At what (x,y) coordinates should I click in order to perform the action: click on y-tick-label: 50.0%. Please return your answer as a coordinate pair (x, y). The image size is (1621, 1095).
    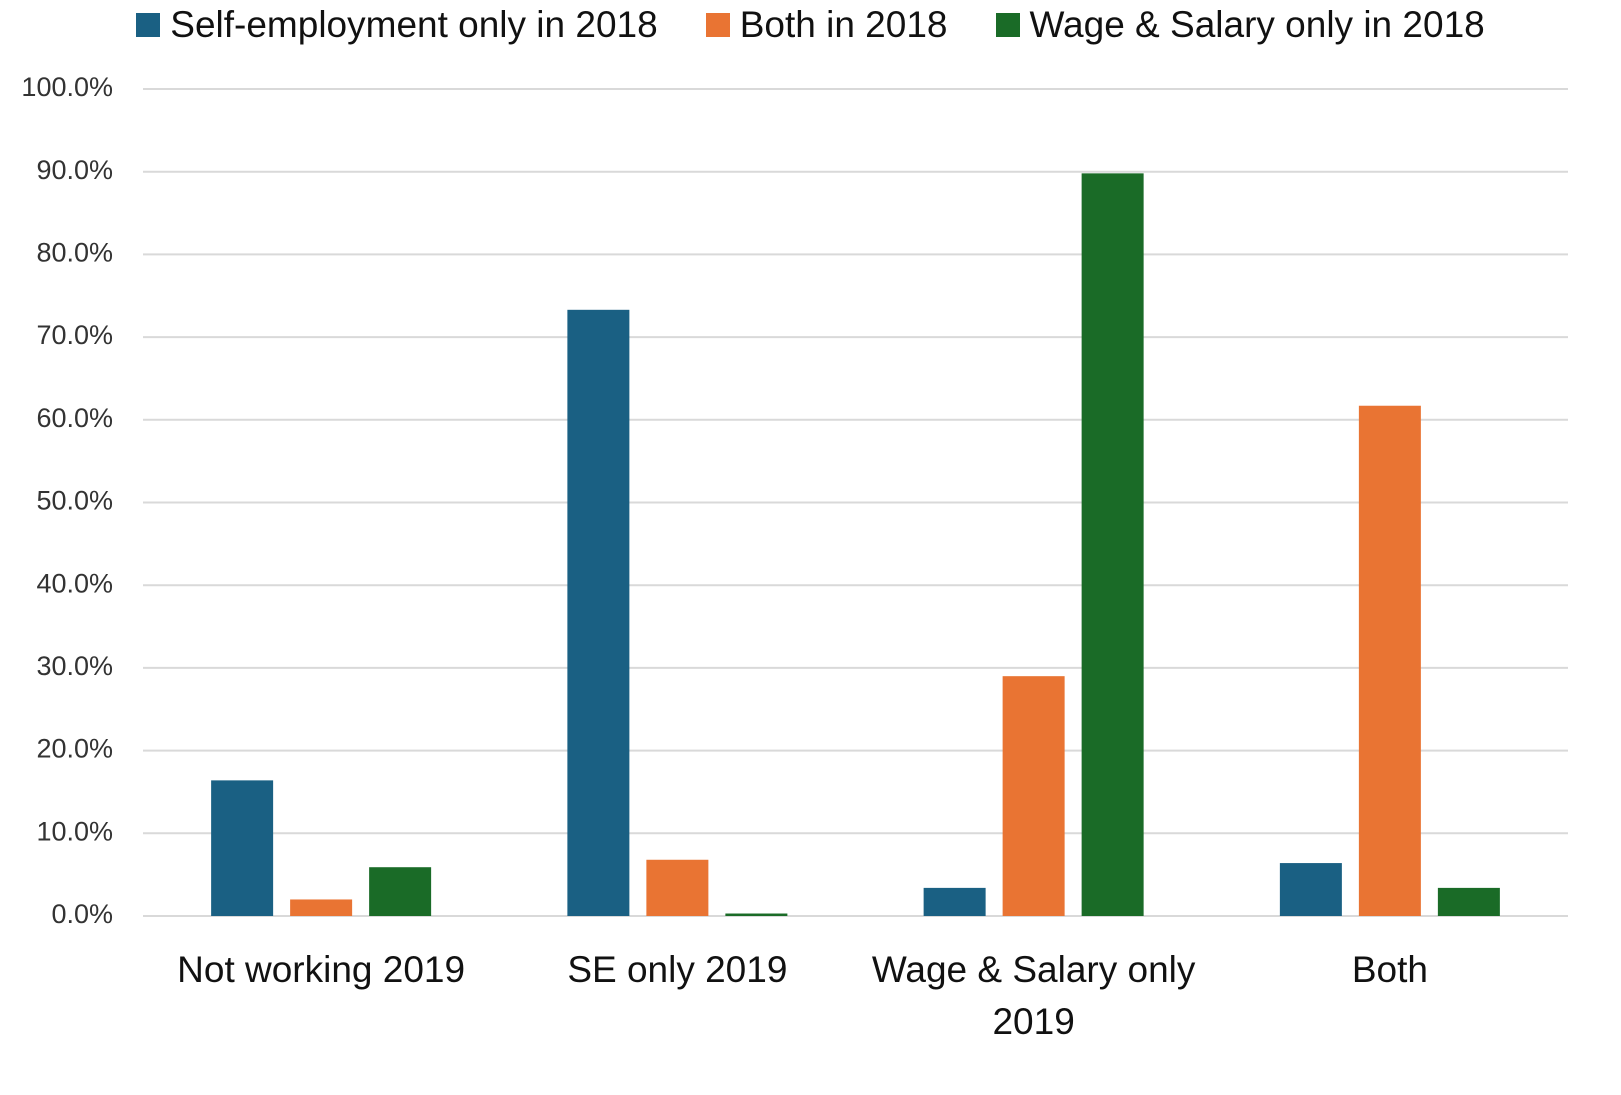
    Looking at the image, I should click on (74, 501).